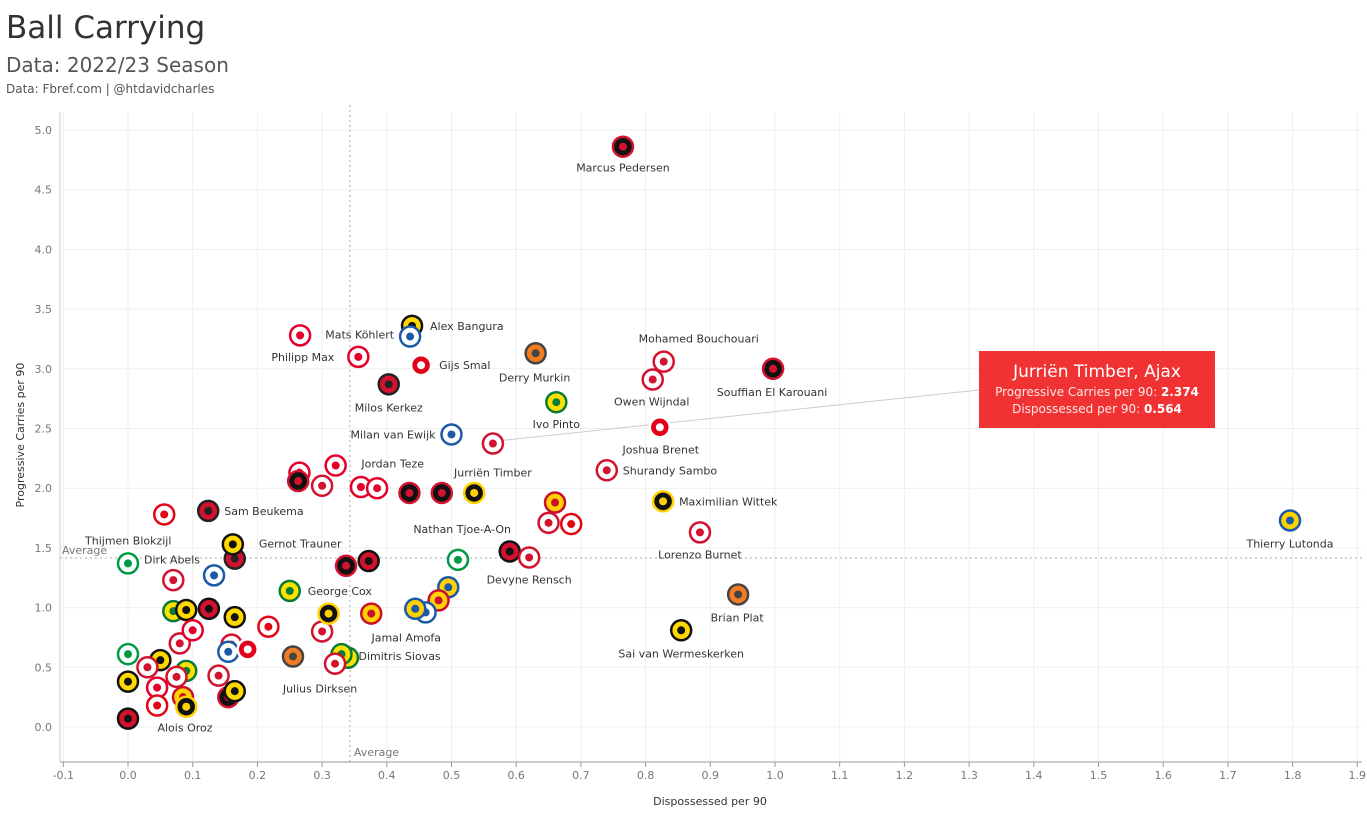 This screenshot has height=823, width=1367. Describe the element at coordinates (106, 28) in the screenshot. I see `chart-title: Ball Carrying` at that location.